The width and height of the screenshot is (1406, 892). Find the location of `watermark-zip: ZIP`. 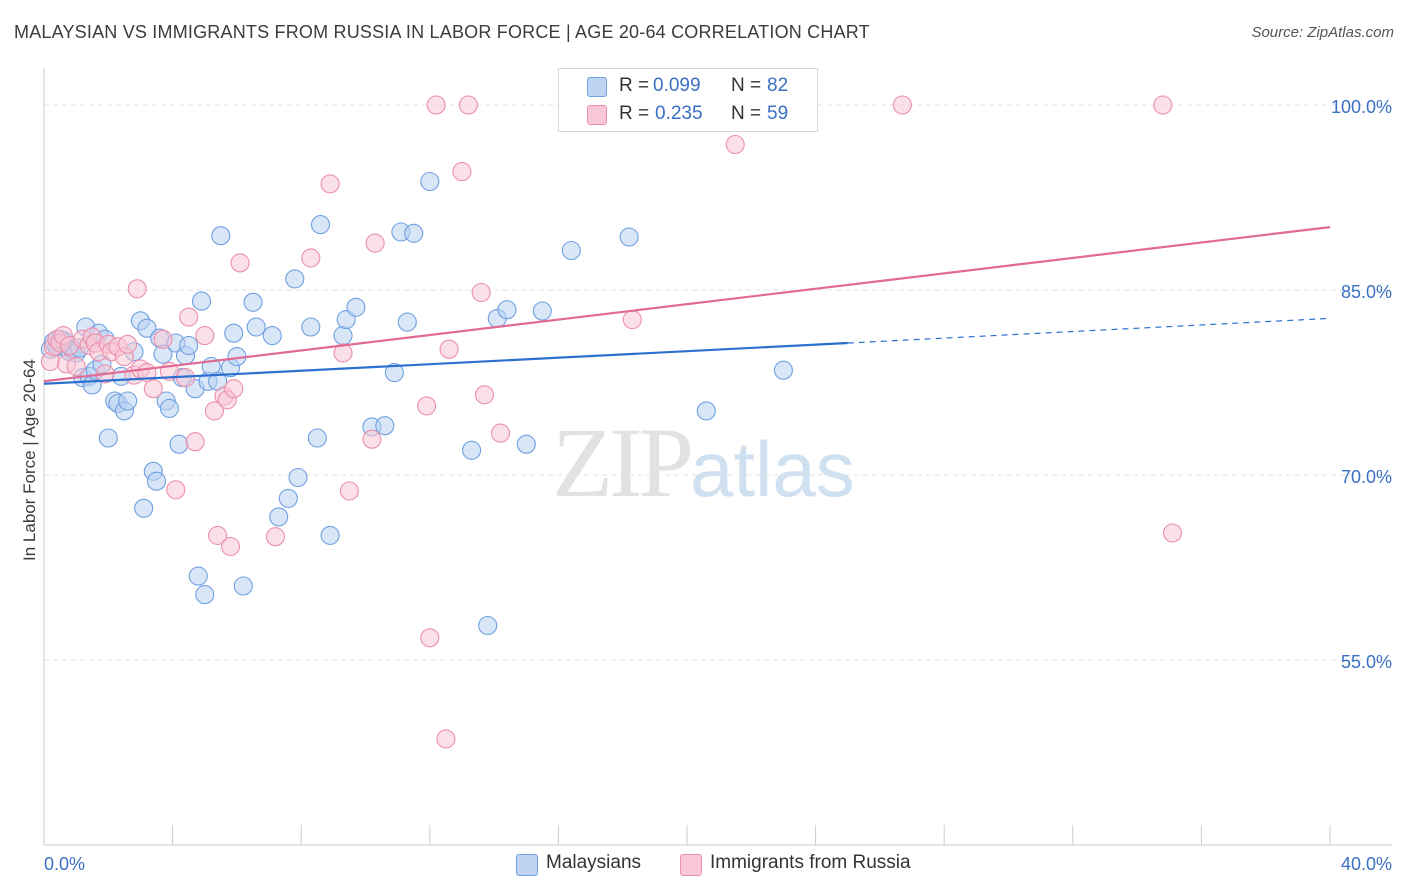

watermark-zip: ZIP is located at coordinates (623, 462).